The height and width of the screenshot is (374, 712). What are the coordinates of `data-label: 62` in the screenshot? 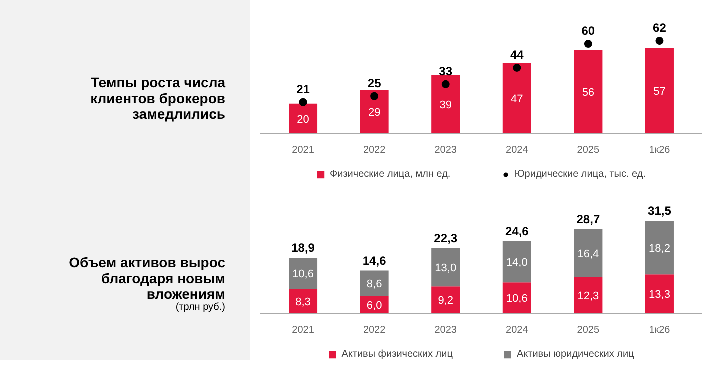 It's located at (660, 28).